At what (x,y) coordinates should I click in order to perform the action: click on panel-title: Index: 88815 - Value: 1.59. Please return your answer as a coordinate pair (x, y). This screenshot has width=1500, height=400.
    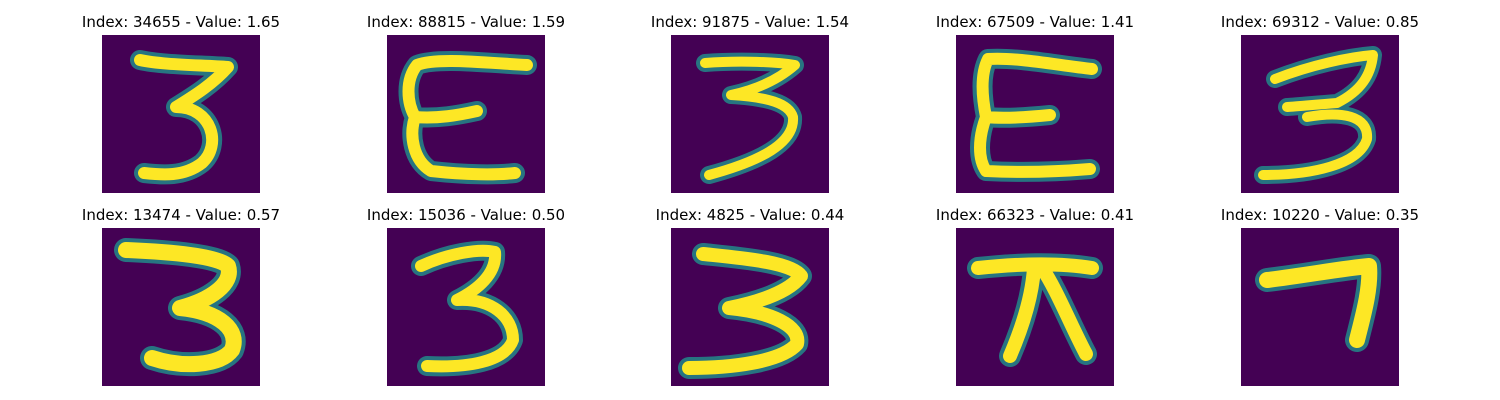
    Looking at the image, I should click on (466, 22).